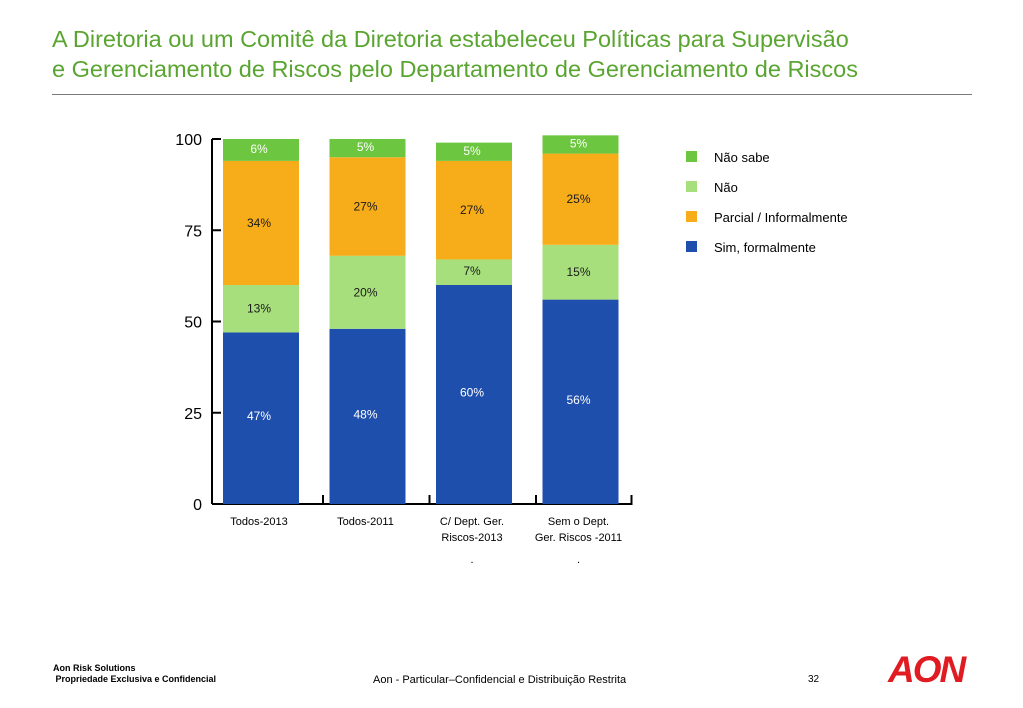 This screenshot has height=708, width=1023. What do you see at coordinates (259, 522) in the screenshot?
I see `x-category-label: Todos-2013` at bounding box center [259, 522].